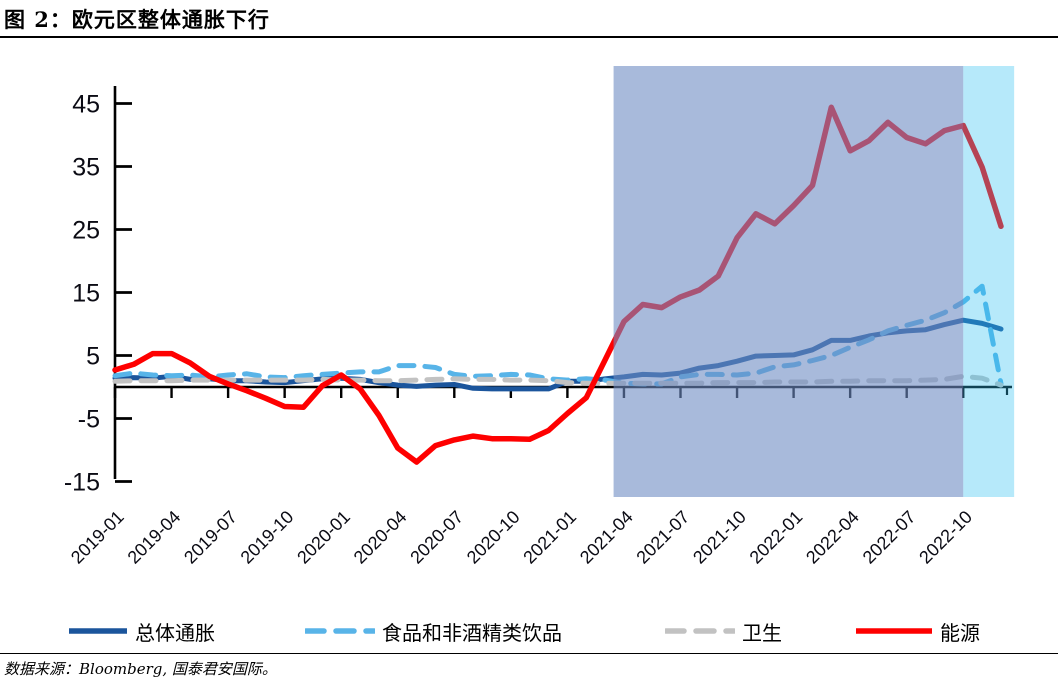  What do you see at coordinates (340, 631) in the screenshot?
I see `legend-swatch-food` at bounding box center [340, 631].